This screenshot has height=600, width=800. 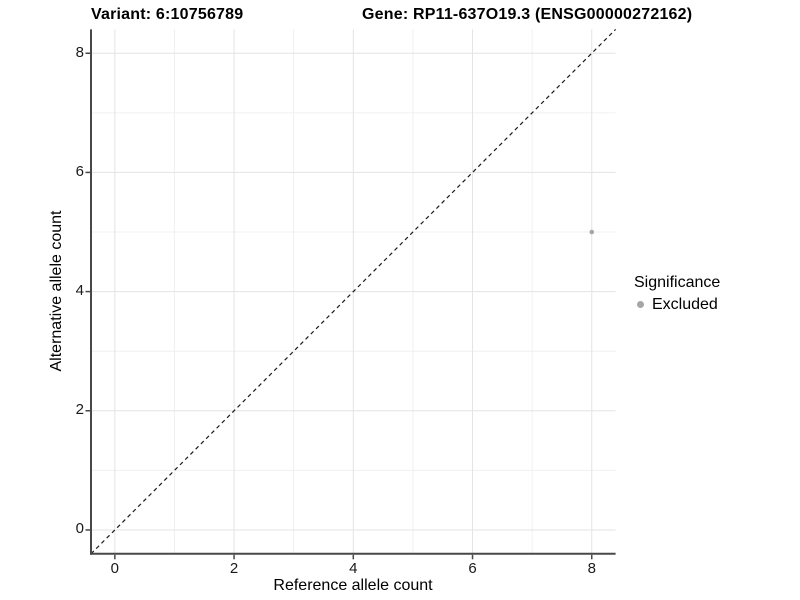 What do you see at coordinates (677, 282) in the screenshot?
I see `legend-title: Significance` at bounding box center [677, 282].